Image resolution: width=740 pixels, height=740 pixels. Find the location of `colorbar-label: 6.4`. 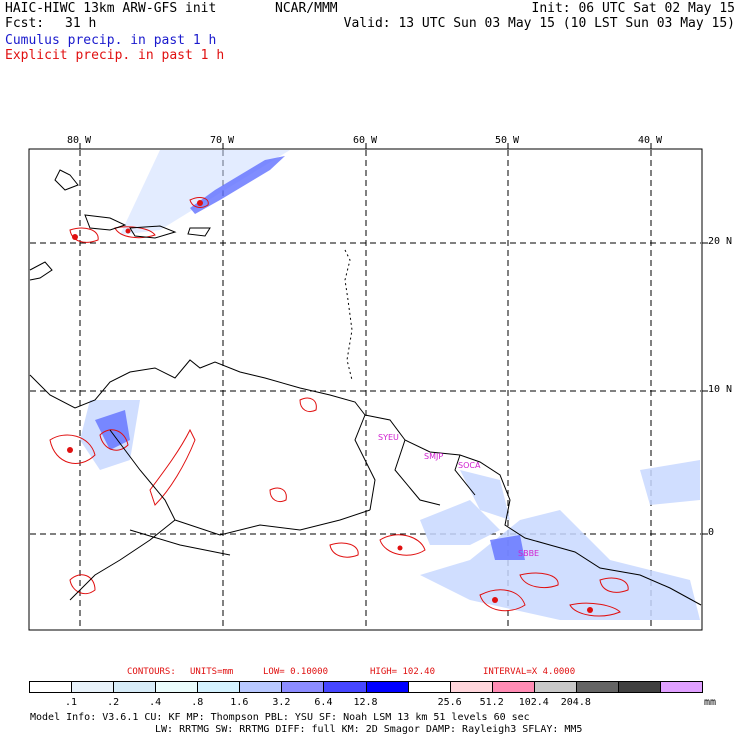

colorbar-label: 6.4 is located at coordinates (323, 702).